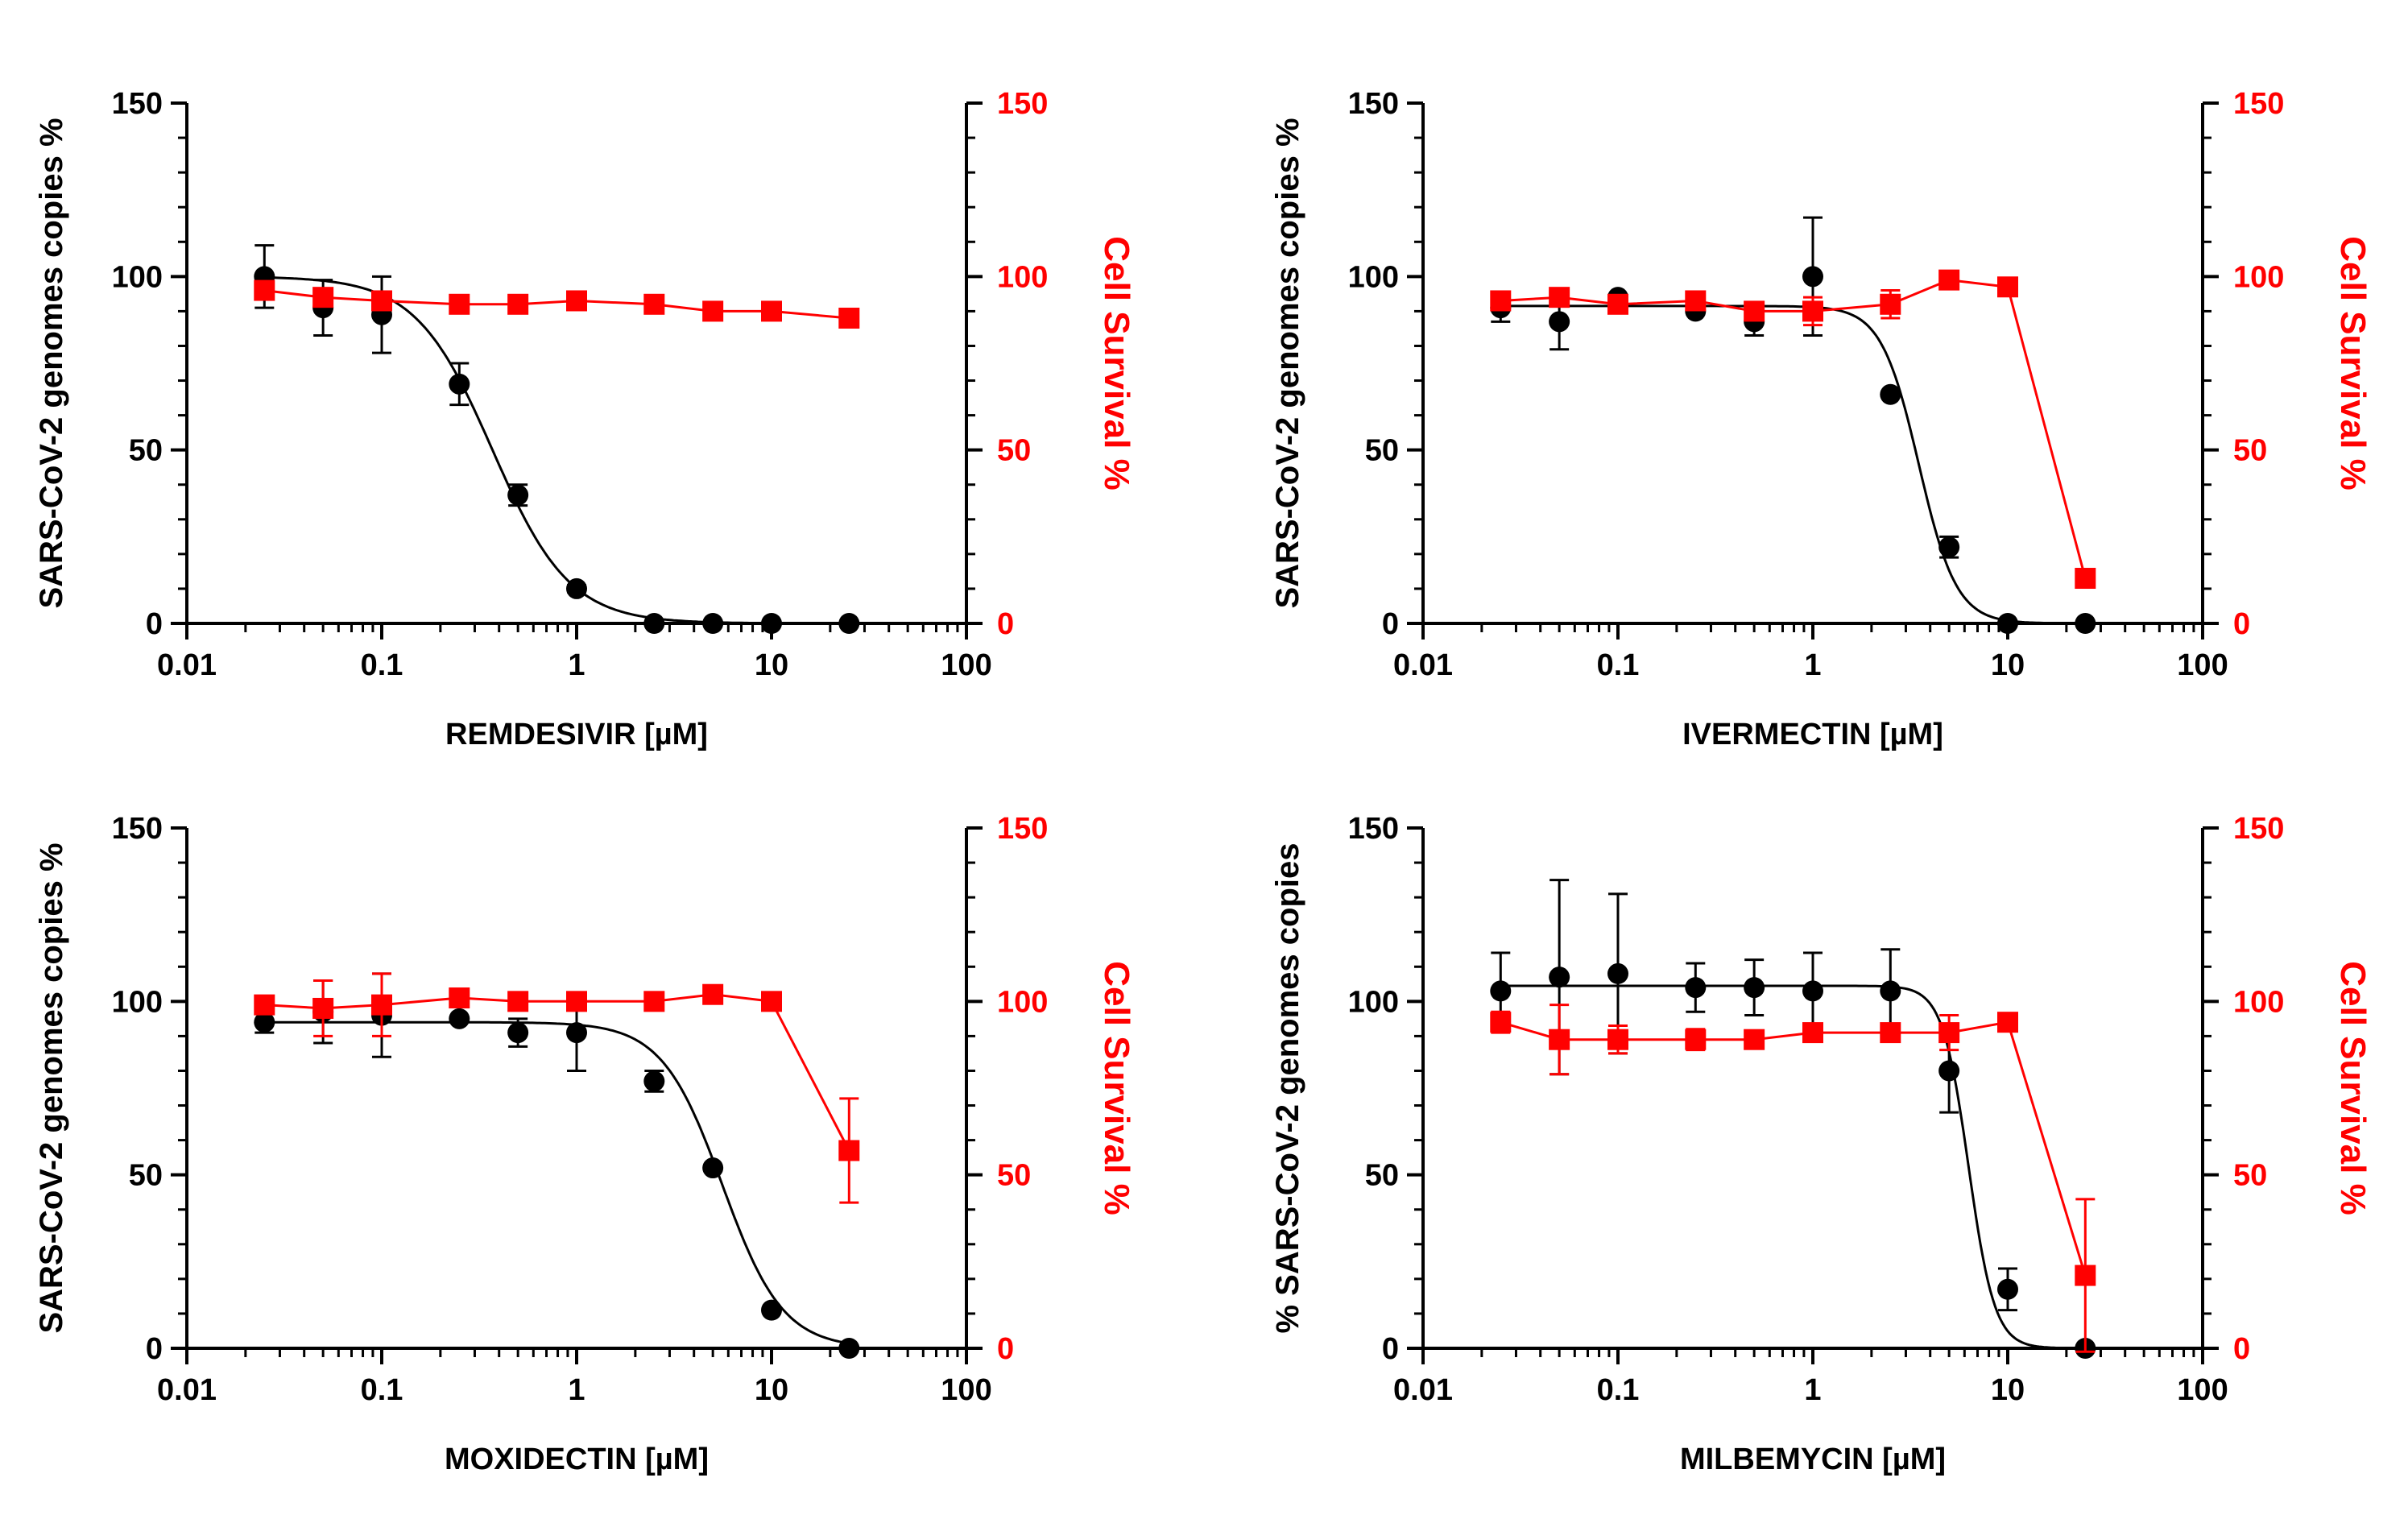 This screenshot has height=1515, width=2408. What do you see at coordinates (576, 734) in the screenshot?
I see `x-axis-title: REMDESIVIR [µM]` at bounding box center [576, 734].